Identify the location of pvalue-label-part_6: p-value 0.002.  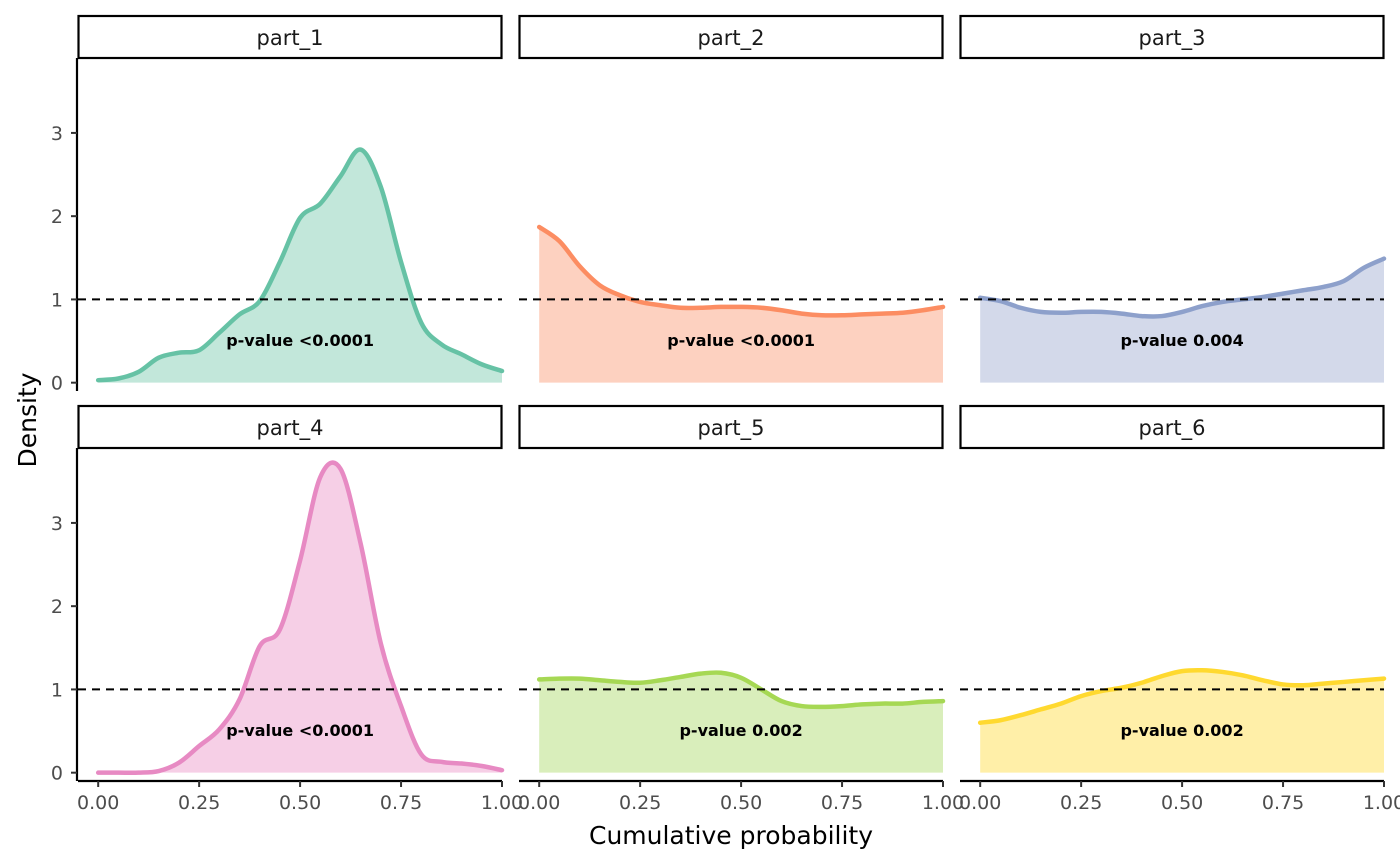
(1181, 730).